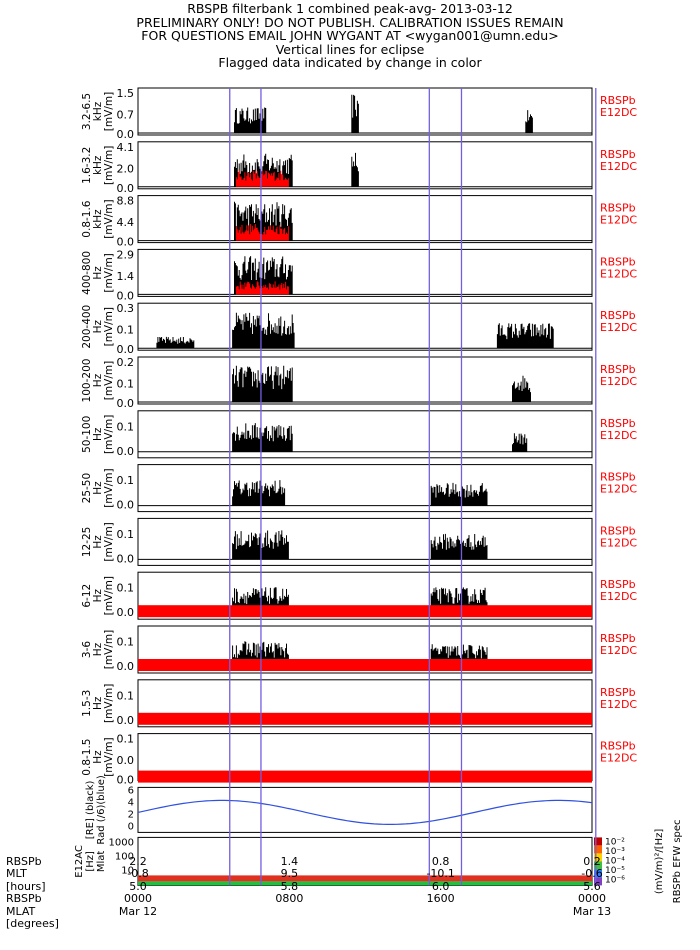 The image size is (700, 950). I want to click on colorbar-tick-label: 10⁻⁵, so click(615, 871).